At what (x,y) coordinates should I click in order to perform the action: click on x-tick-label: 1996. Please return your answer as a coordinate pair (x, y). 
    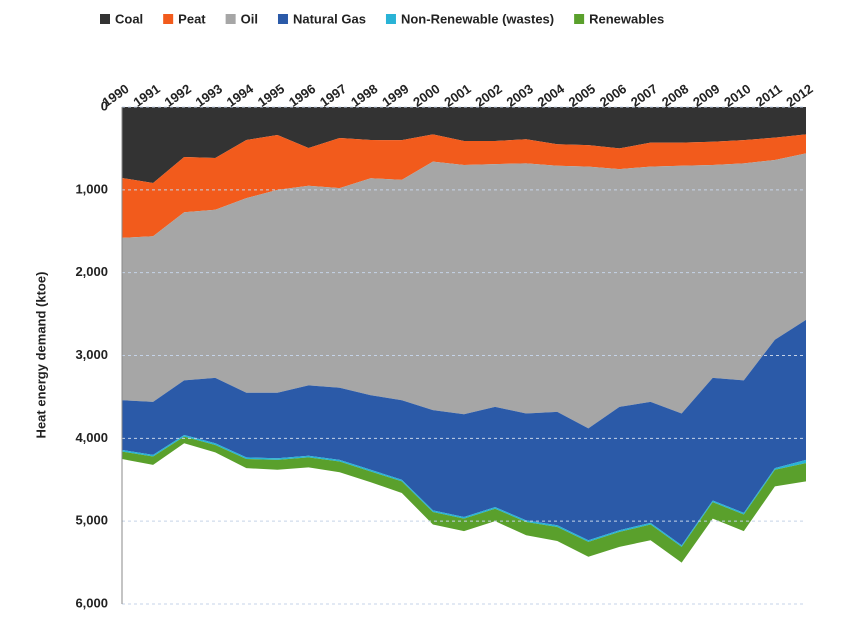
    Looking at the image, I should click on (302, 95).